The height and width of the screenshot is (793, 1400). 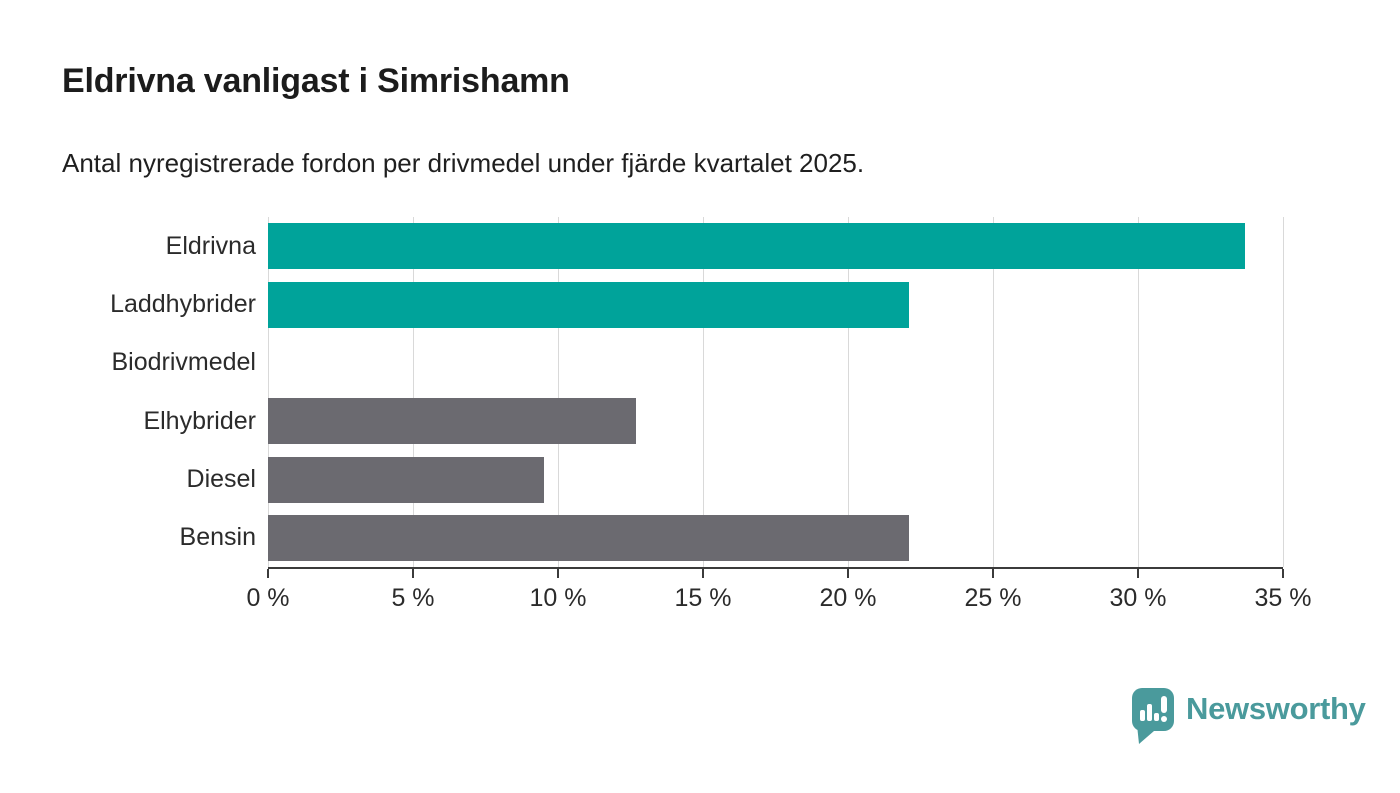 I want to click on category-label-bensin: Bensin, so click(x=217, y=537).